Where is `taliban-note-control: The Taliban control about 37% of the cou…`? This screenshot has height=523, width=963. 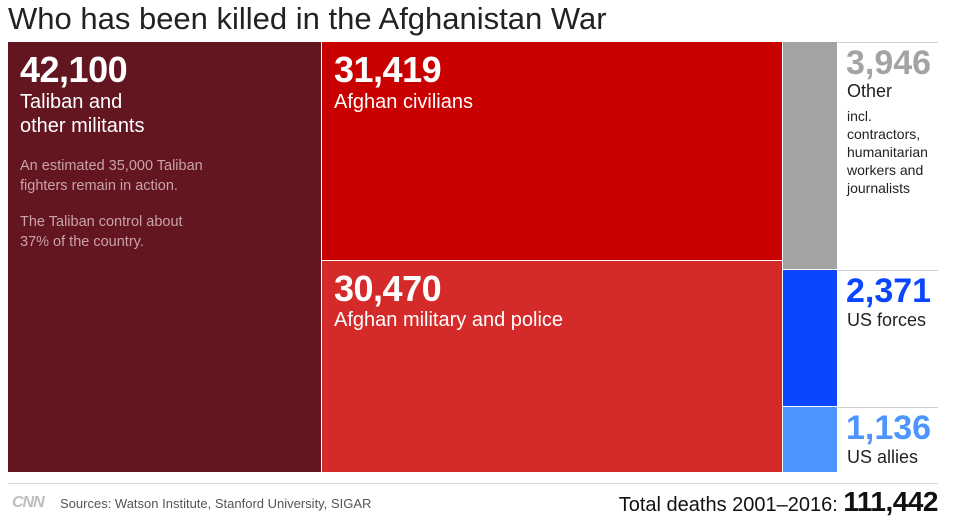
taliban-note-control: The Taliban control about 37% of the cou… is located at coordinates (101, 232).